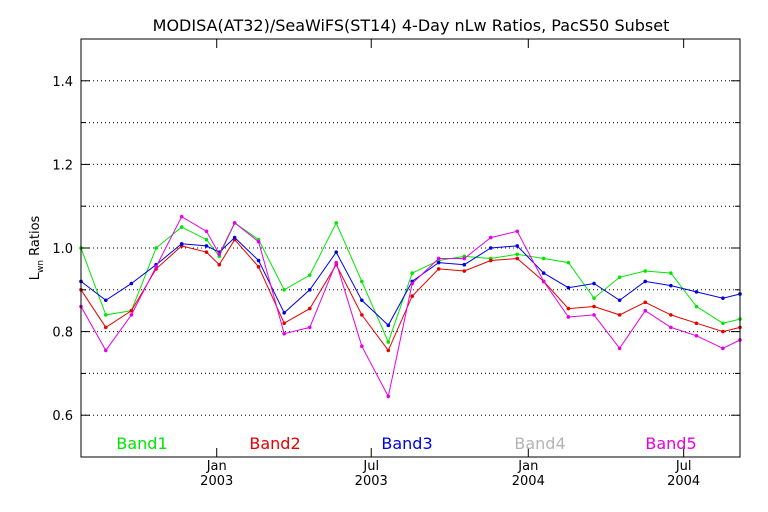 This screenshot has height=512, width=768. I want to click on y-axis-label-main: L, so click(35, 276).